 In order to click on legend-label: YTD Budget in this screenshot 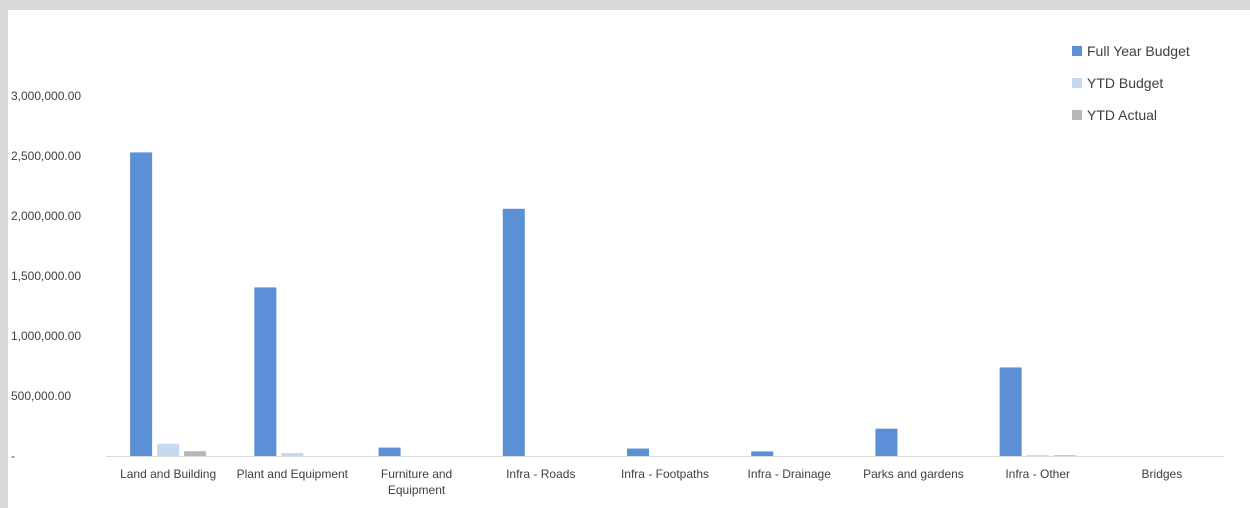, I will do `click(1125, 83)`.